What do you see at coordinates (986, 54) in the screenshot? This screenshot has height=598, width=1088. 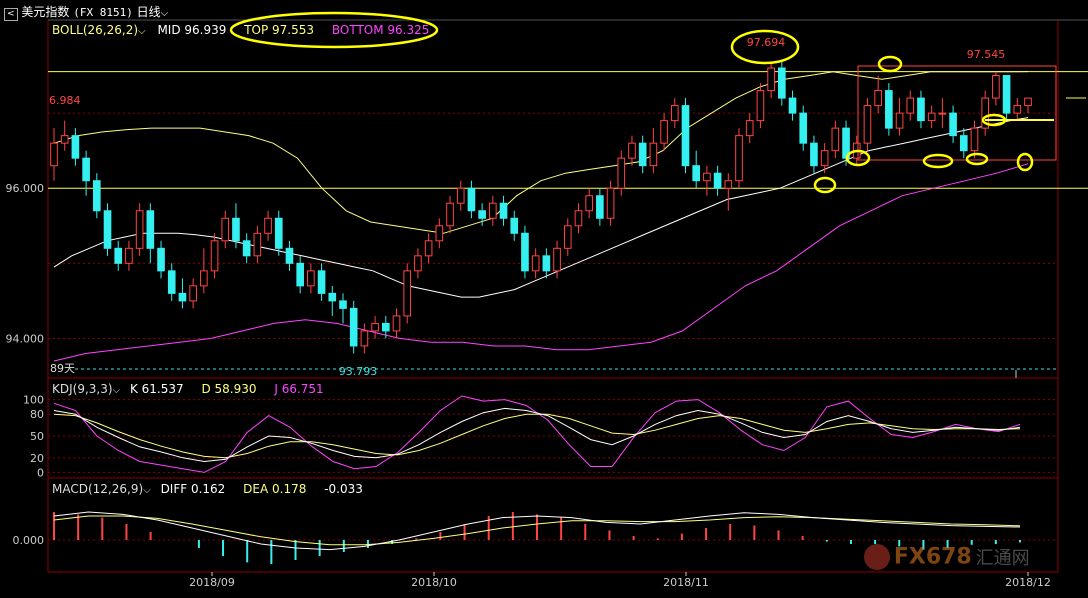 I see `recent-high-label: 97.545` at bounding box center [986, 54].